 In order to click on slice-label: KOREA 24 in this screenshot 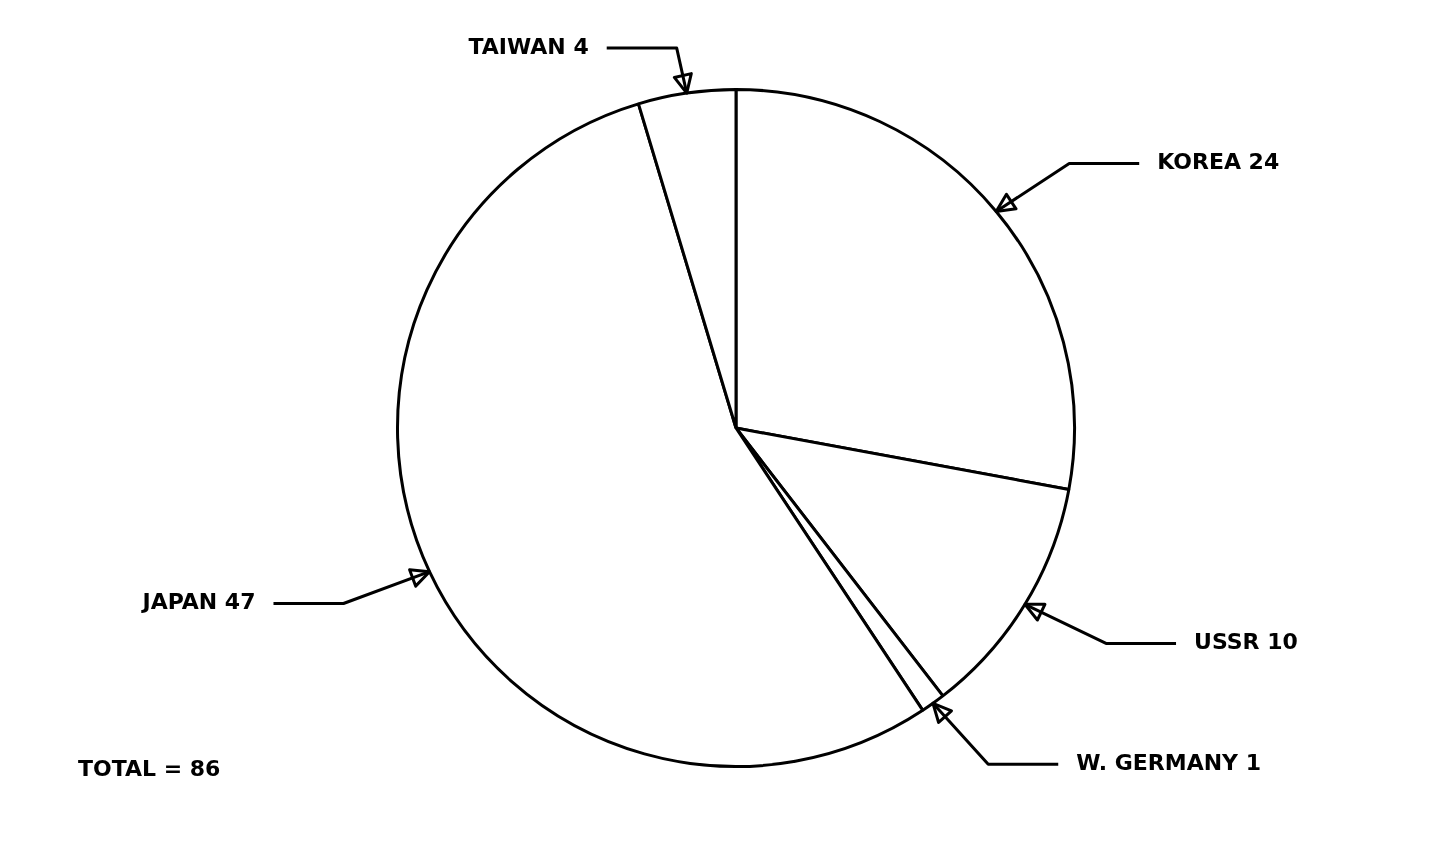, I will do `click(1218, 162)`.